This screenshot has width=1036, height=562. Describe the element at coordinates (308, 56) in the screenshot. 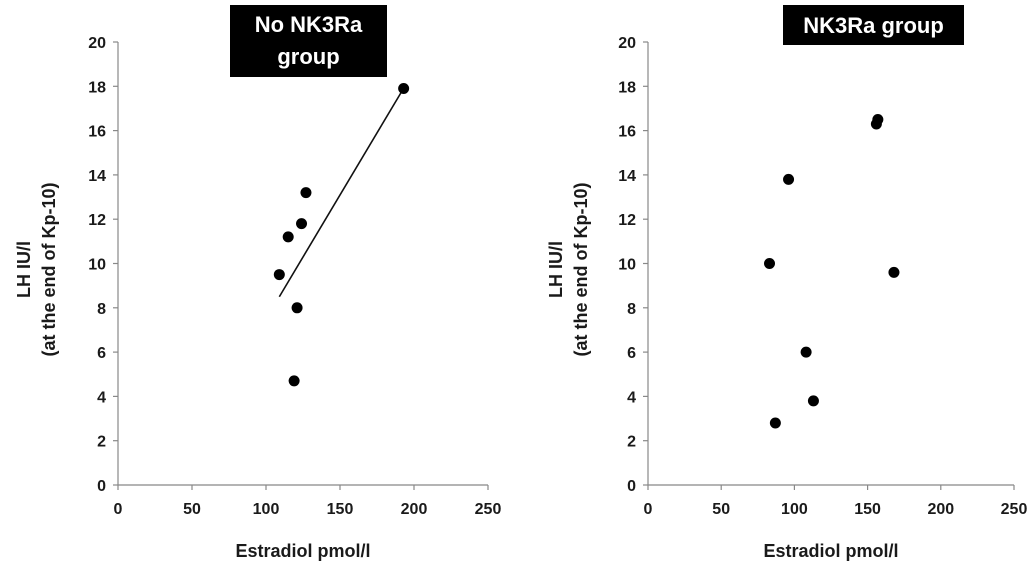

I see `chart-title-line: group` at that location.